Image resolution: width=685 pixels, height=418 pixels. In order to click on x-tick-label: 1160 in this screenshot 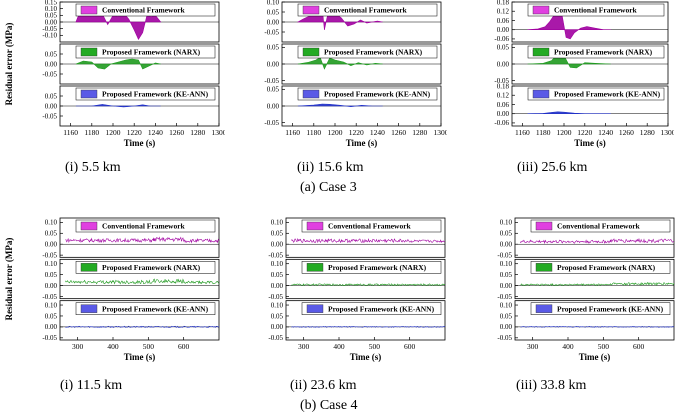, I will do `click(292, 132)`.